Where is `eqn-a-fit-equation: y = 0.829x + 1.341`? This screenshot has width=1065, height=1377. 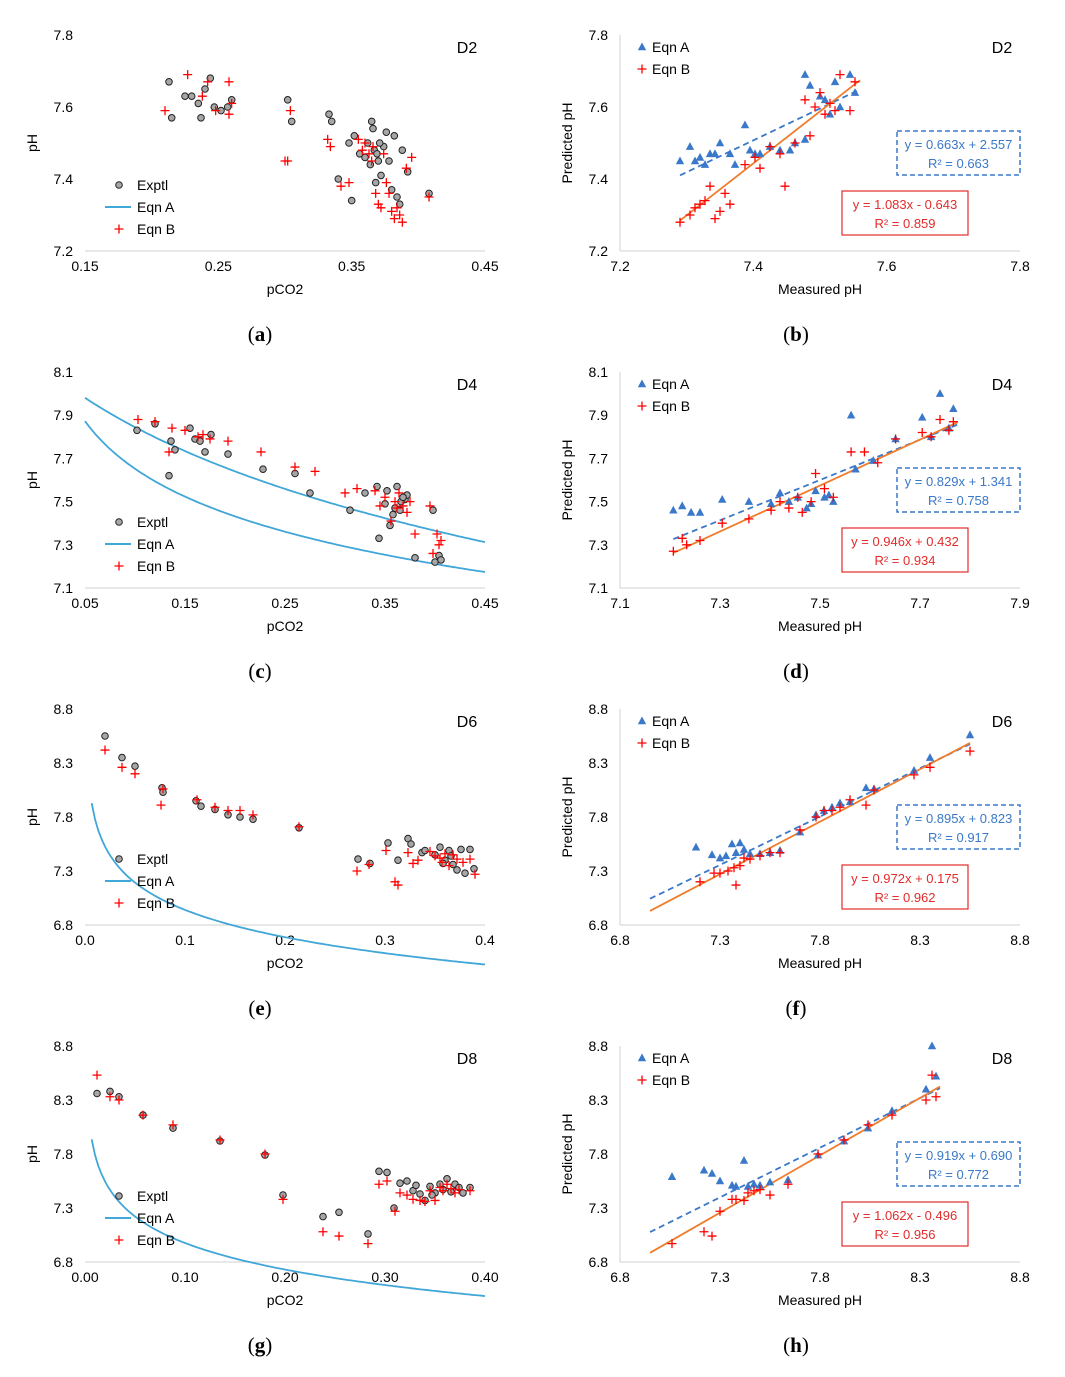
eqn-a-fit-equation: y = 0.829x + 1.341 is located at coordinates (959, 481).